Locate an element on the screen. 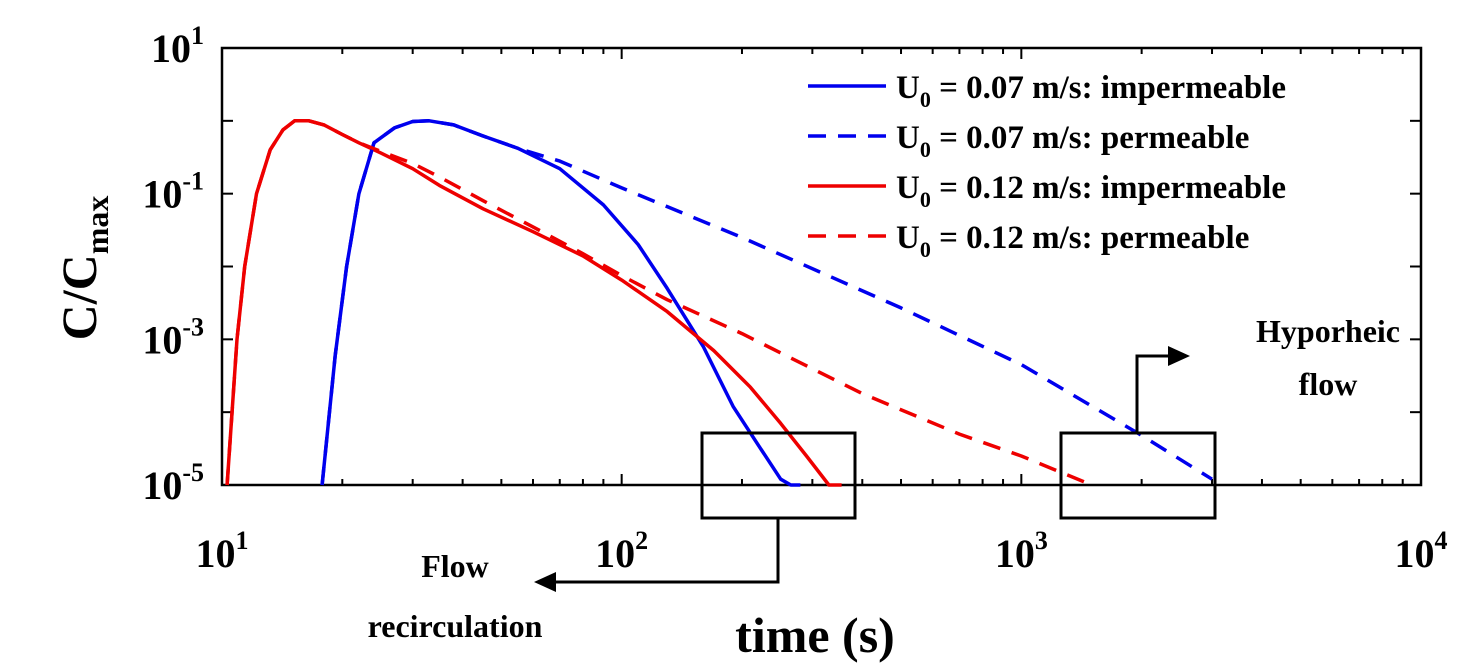 The width and height of the screenshot is (1475, 671). flow-recirculation-label-line2: recirculation is located at coordinates (455, 626).